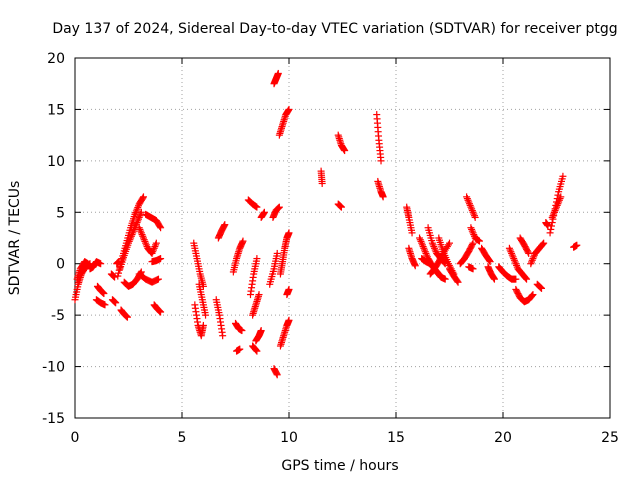 This screenshot has height=480, width=640. I want to click on y-axis-label: SDTVAR / TECUs, so click(15, 238).